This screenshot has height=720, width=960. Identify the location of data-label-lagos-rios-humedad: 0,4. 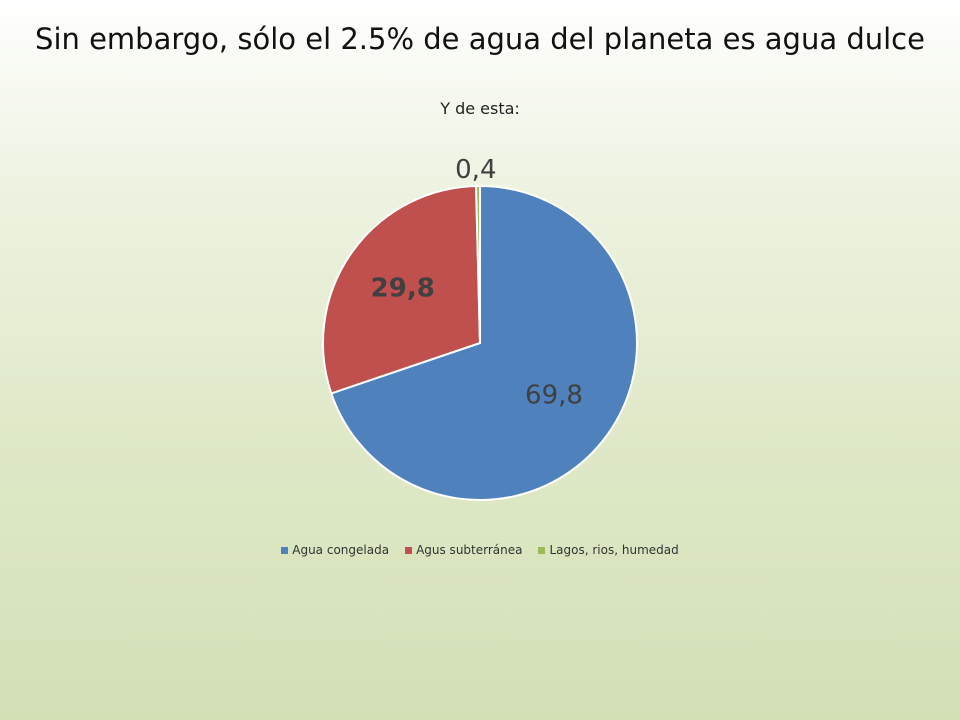
(475, 170).